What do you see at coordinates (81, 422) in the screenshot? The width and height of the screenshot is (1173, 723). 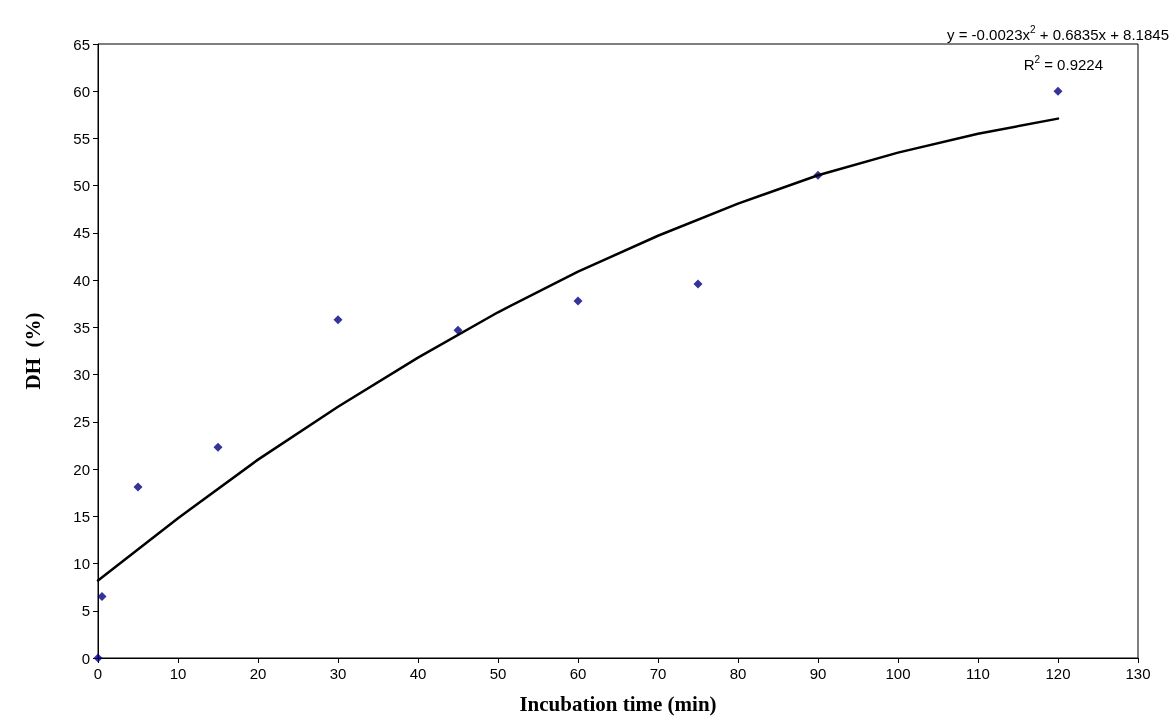 I see `y-tick-label: 25` at bounding box center [81, 422].